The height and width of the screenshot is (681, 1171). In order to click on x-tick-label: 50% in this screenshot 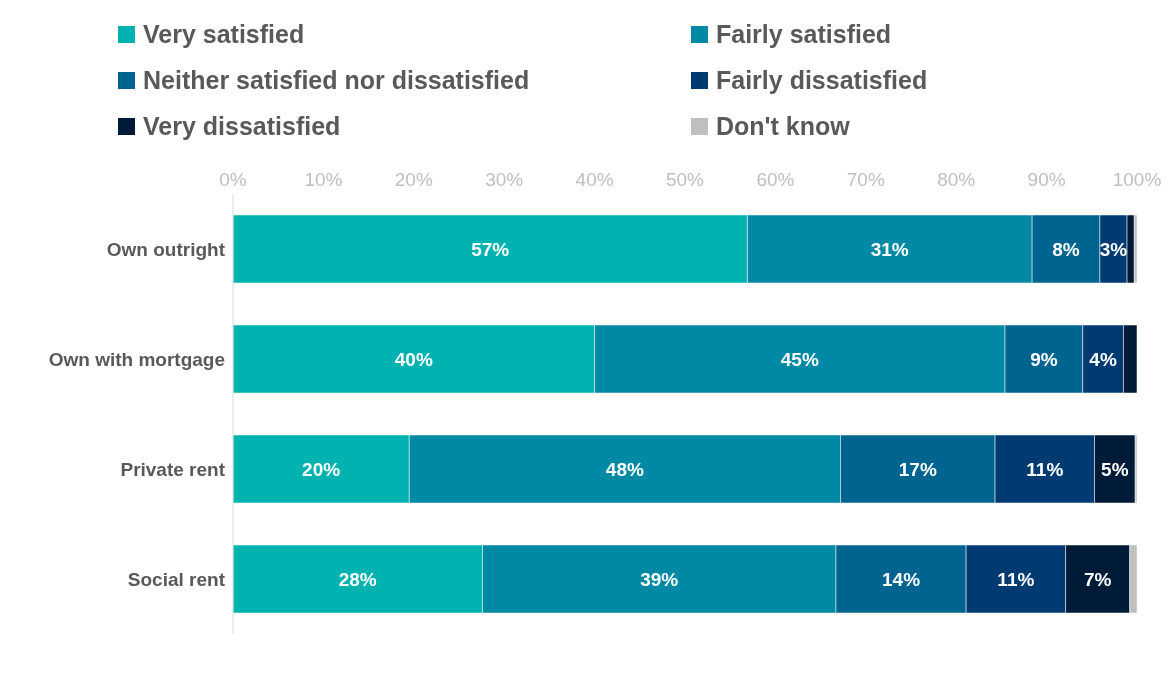, I will do `click(685, 179)`.